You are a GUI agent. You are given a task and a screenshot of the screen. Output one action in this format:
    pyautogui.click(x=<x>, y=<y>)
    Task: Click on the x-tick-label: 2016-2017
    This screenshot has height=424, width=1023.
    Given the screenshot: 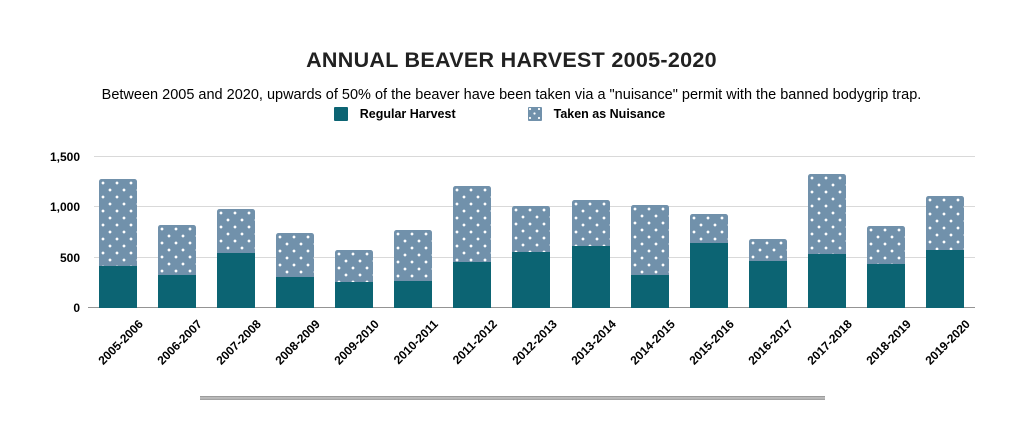 What is the action you would take?
    pyautogui.click(x=770, y=342)
    